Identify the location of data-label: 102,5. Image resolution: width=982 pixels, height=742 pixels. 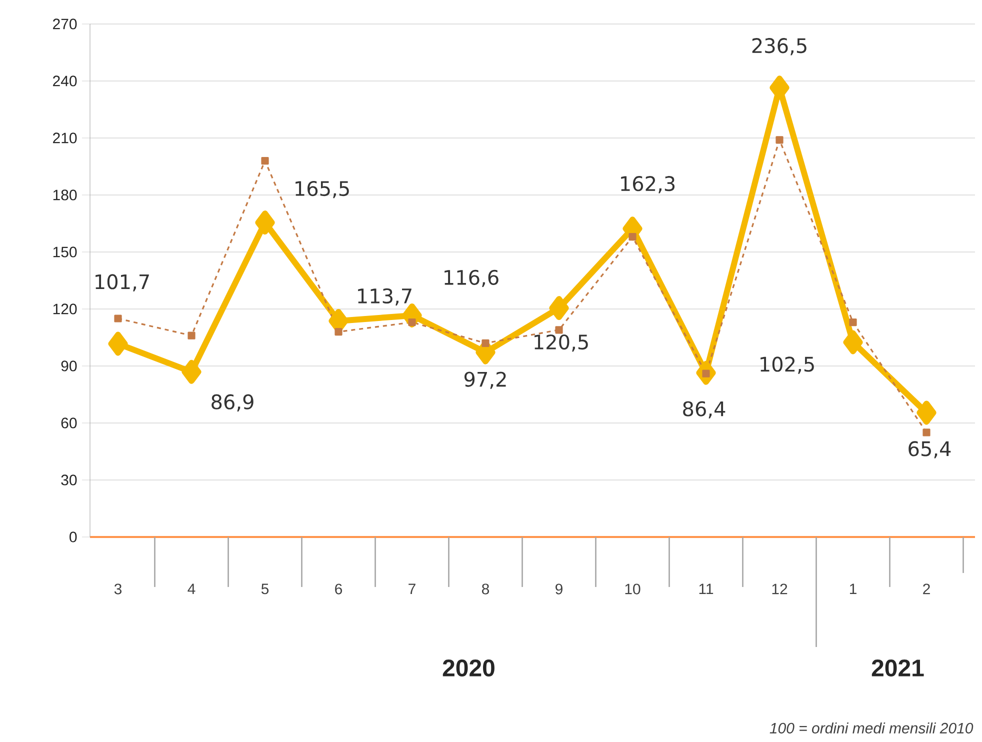
(787, 365).